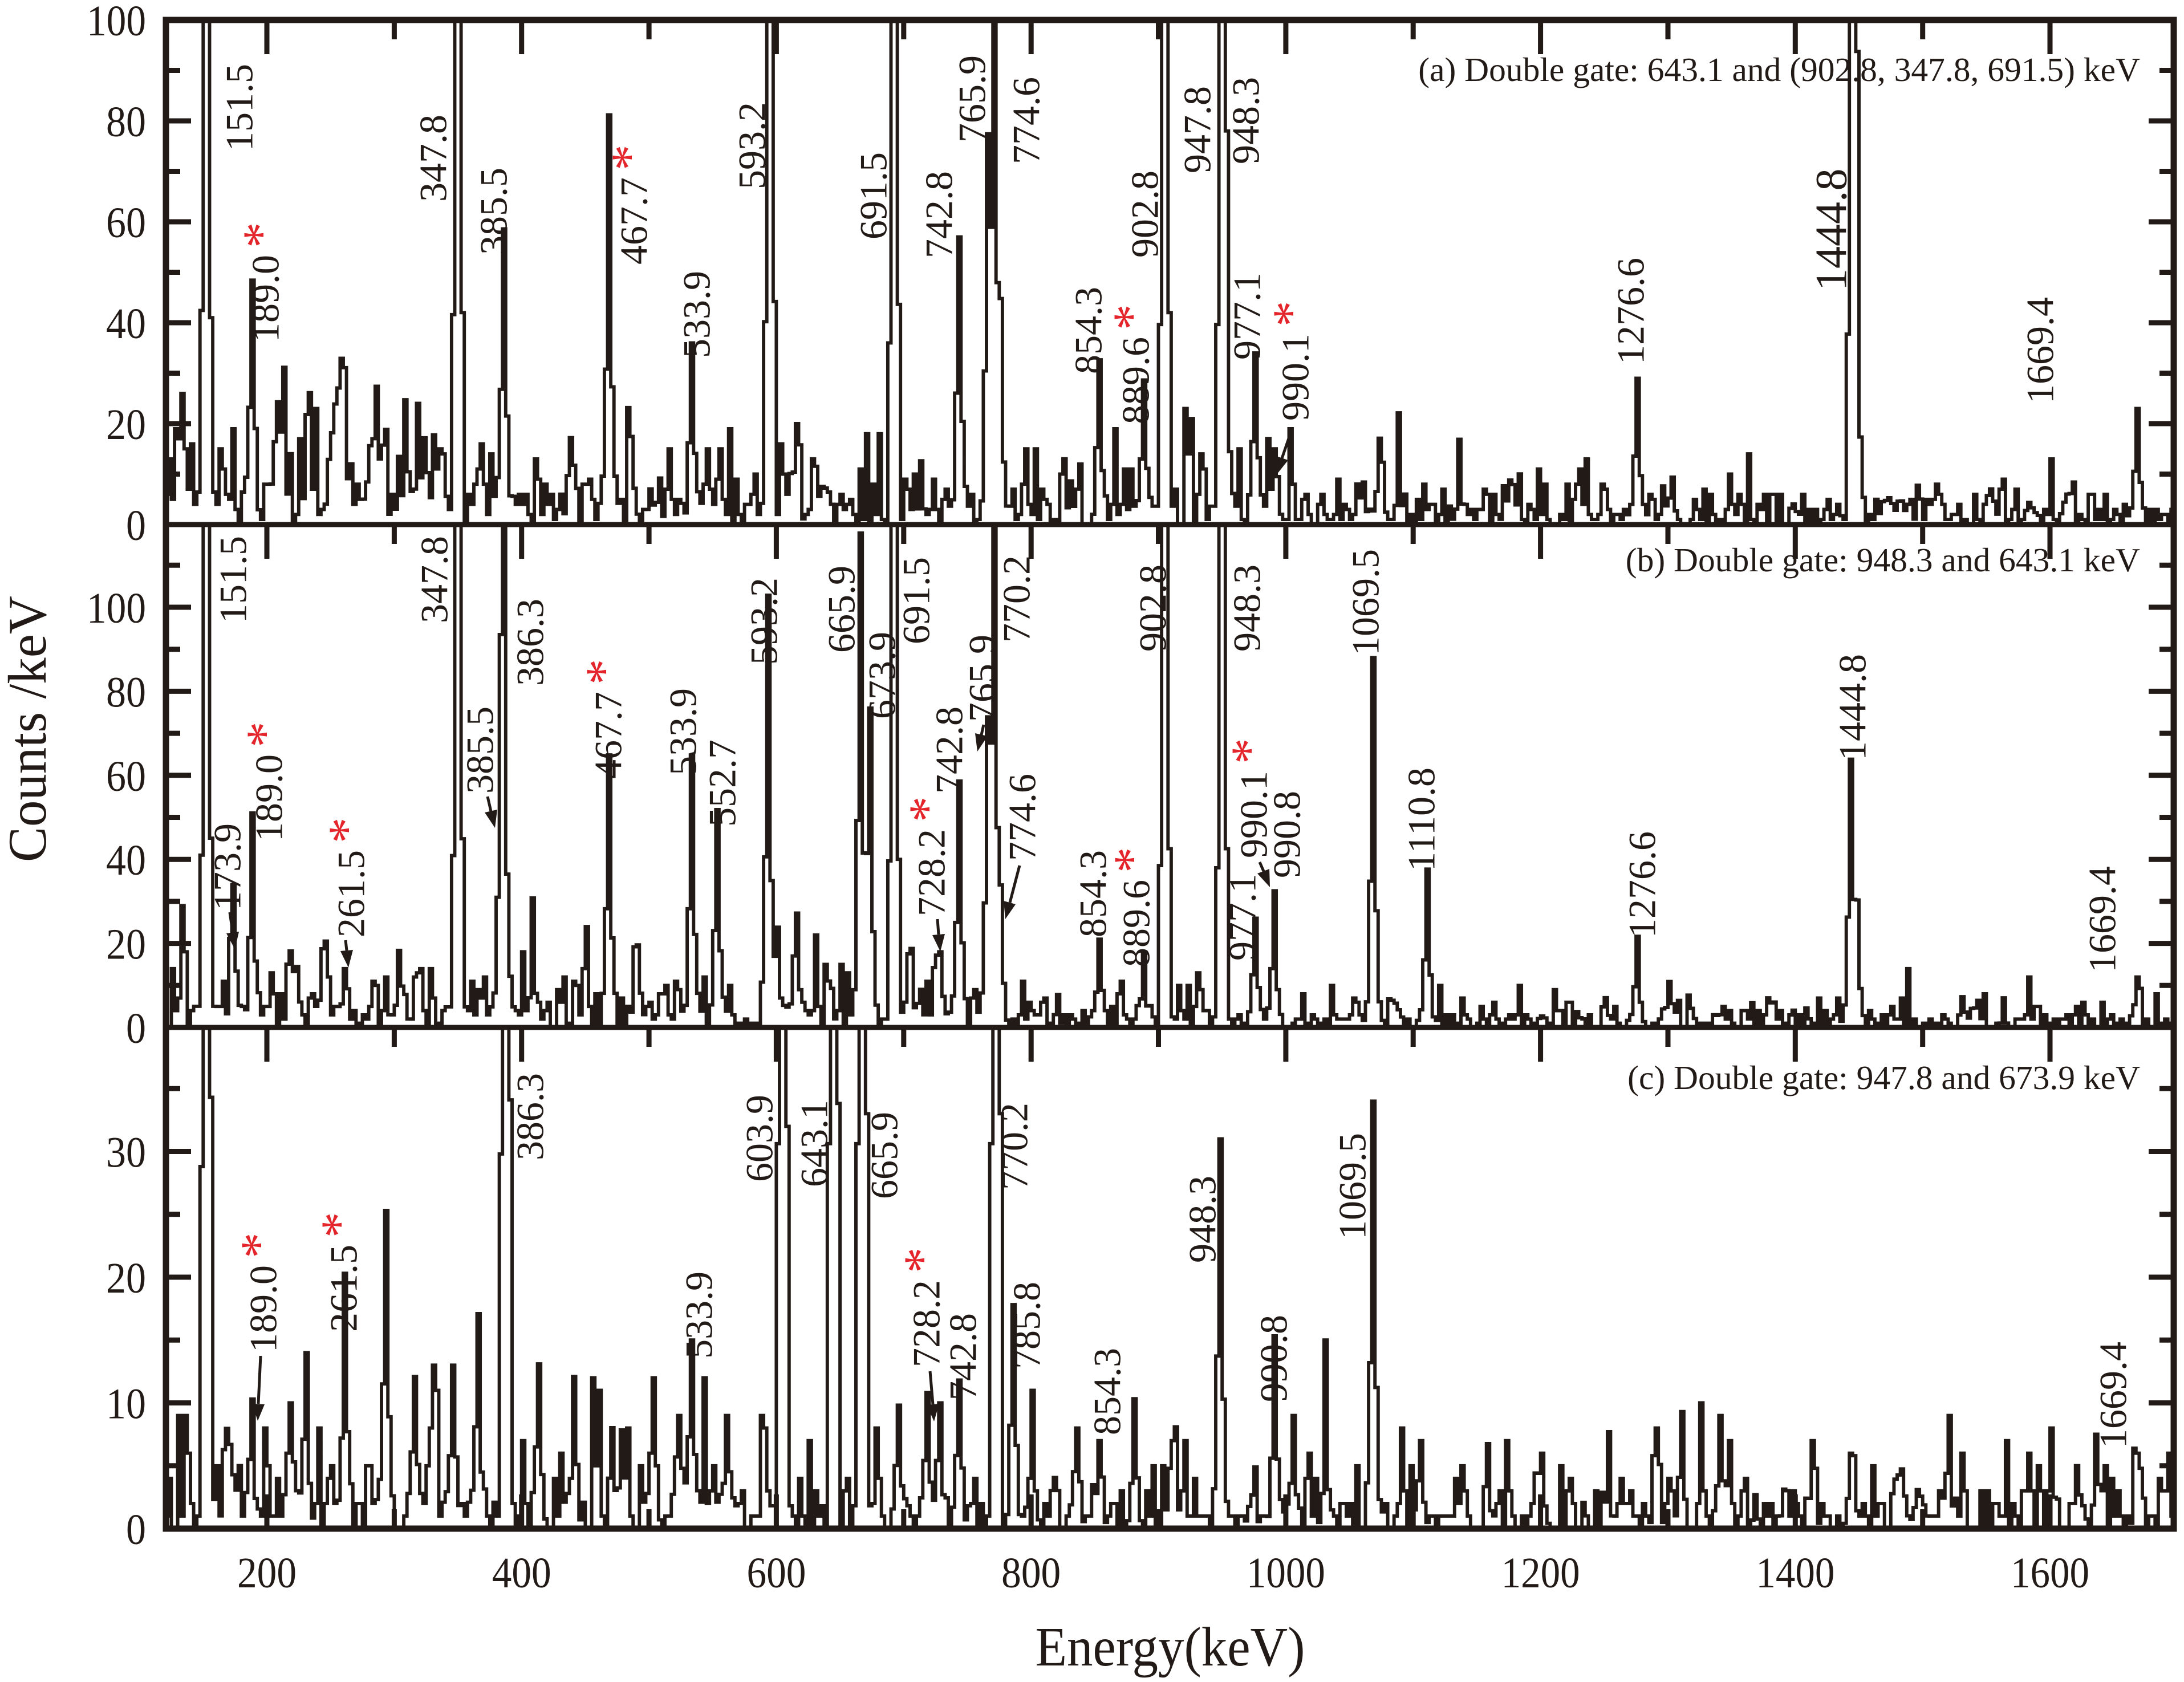  What do you see at coordinates (1026, 1326) in the screenshot?
I see `svg-text: 785.8` at bounding box center [1026, 1326].